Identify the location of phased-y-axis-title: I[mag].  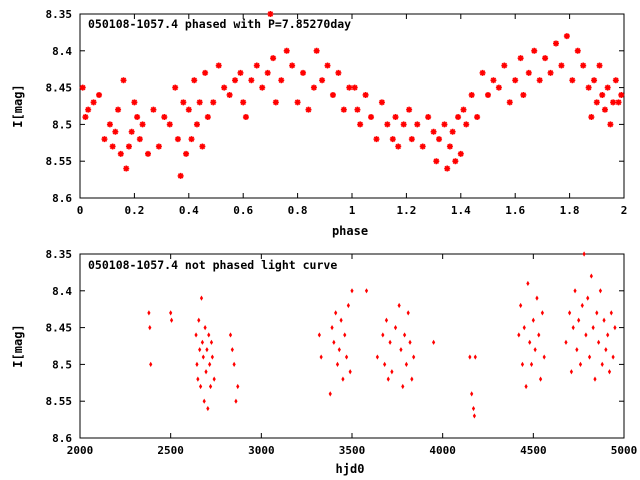
(18, 105).